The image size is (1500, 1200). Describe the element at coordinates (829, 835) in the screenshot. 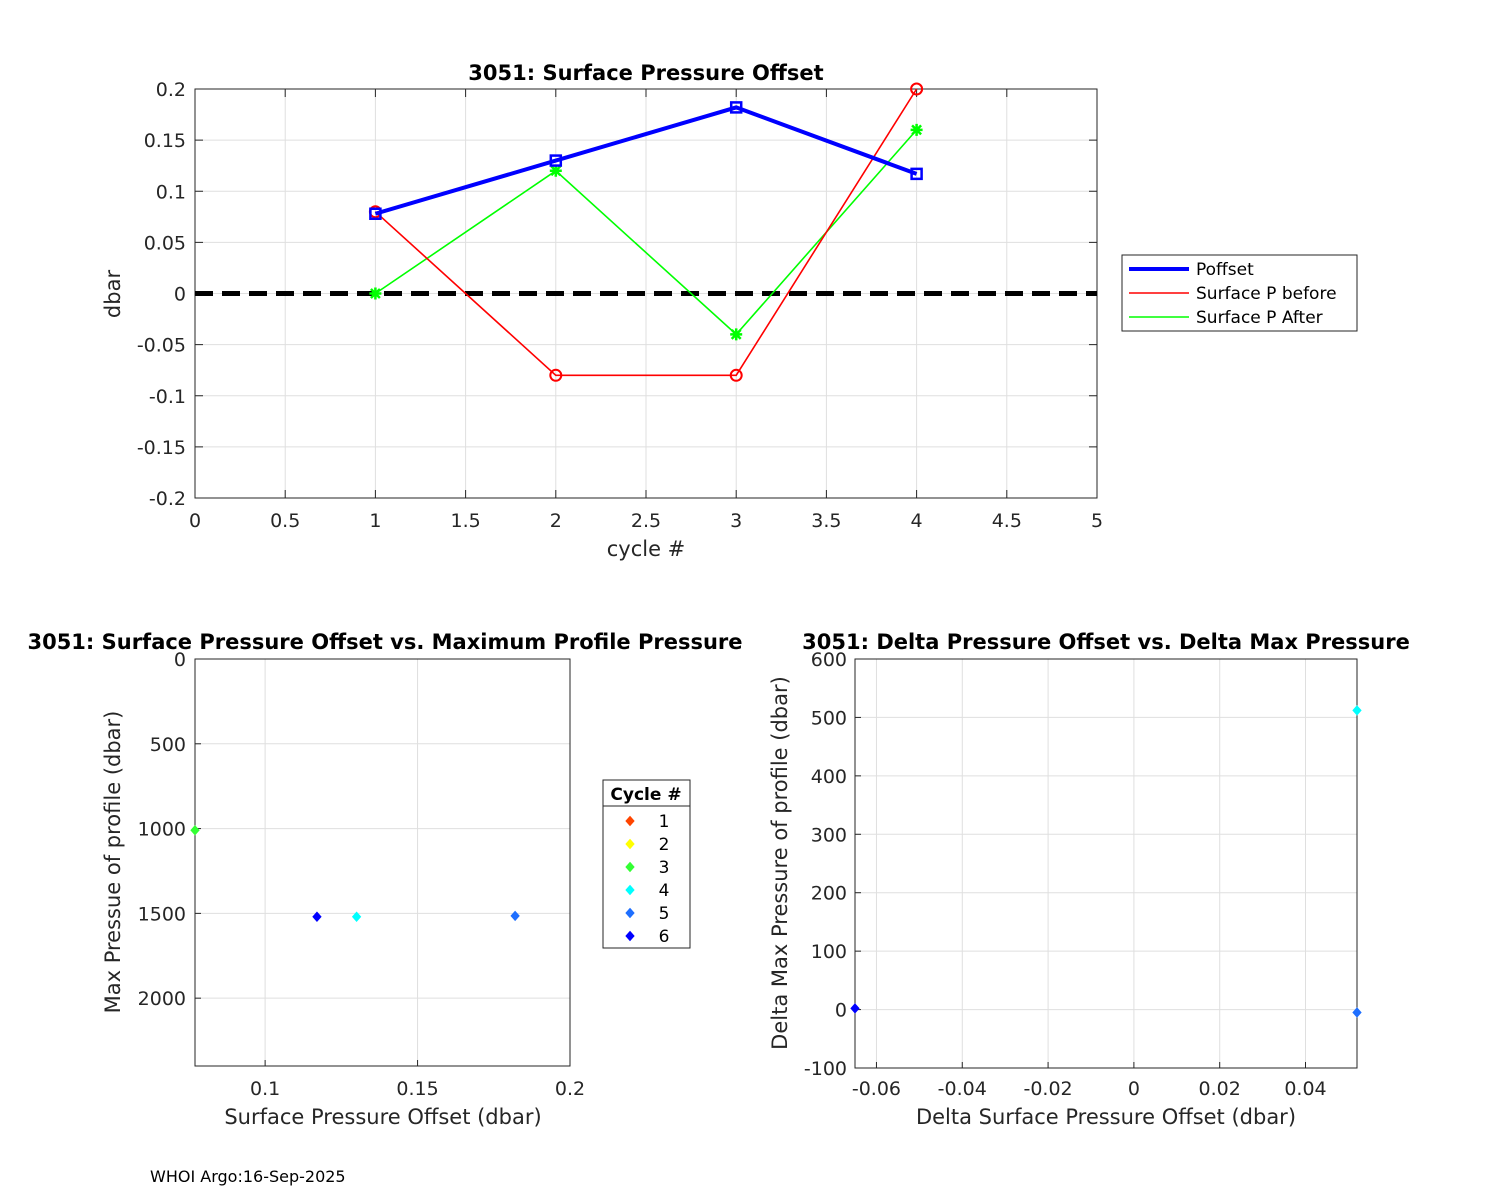

I see `chart3-ytick-label: 300` at that location.